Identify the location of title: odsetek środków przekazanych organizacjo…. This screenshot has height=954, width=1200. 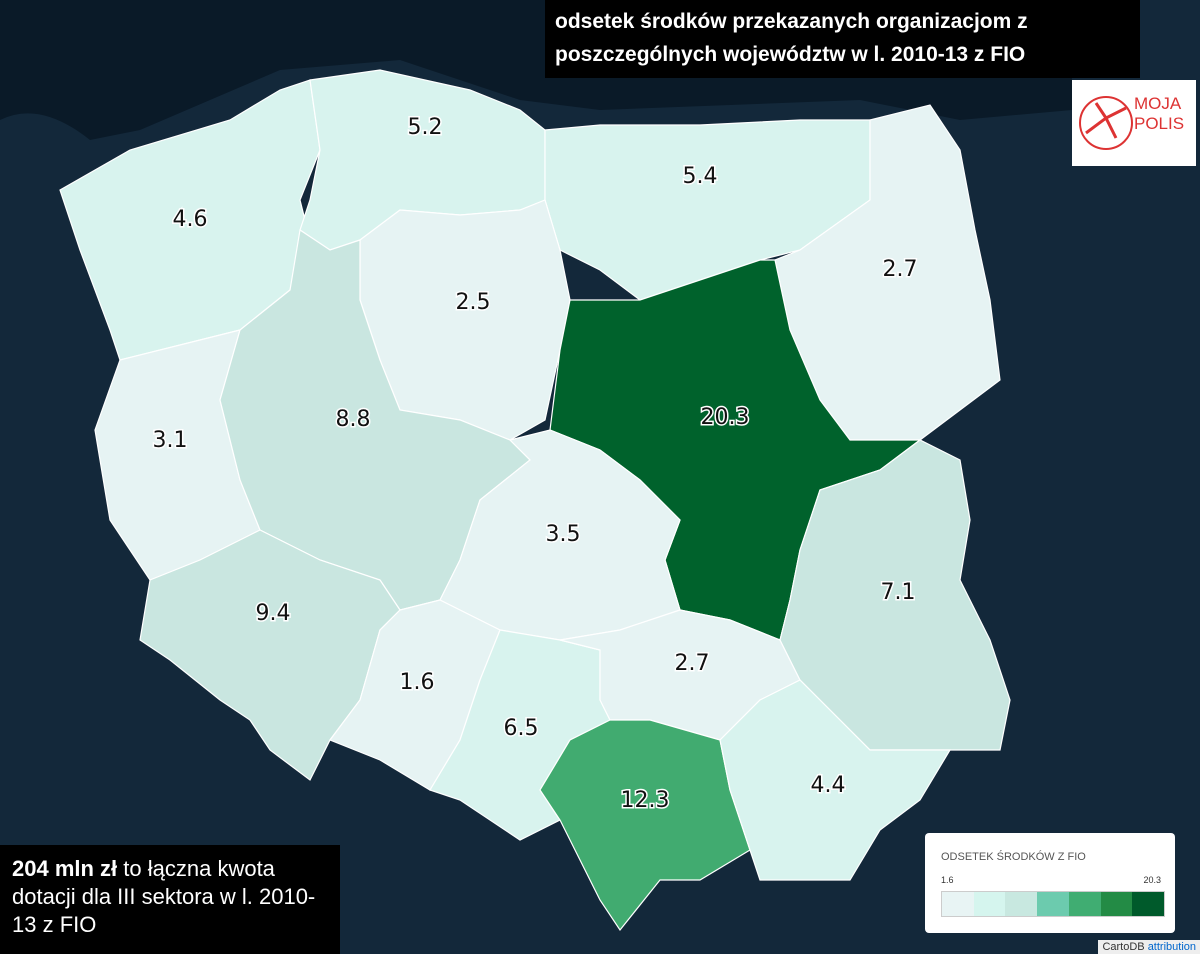
(842, 39).